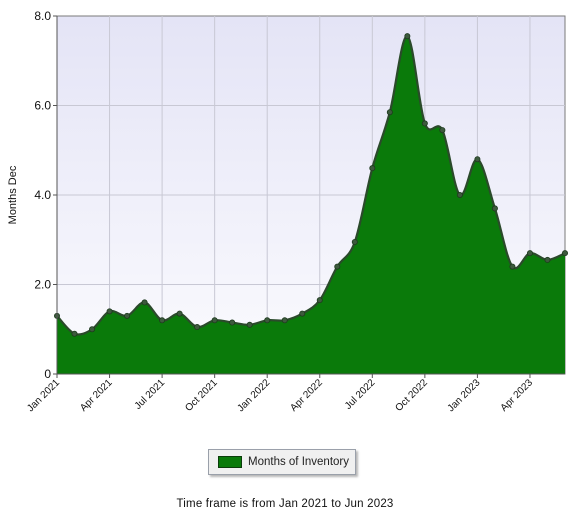 The width and height of the screenshot is (570, 514). I want to click on y-axis-label: Months Dec, so click(13, 194).